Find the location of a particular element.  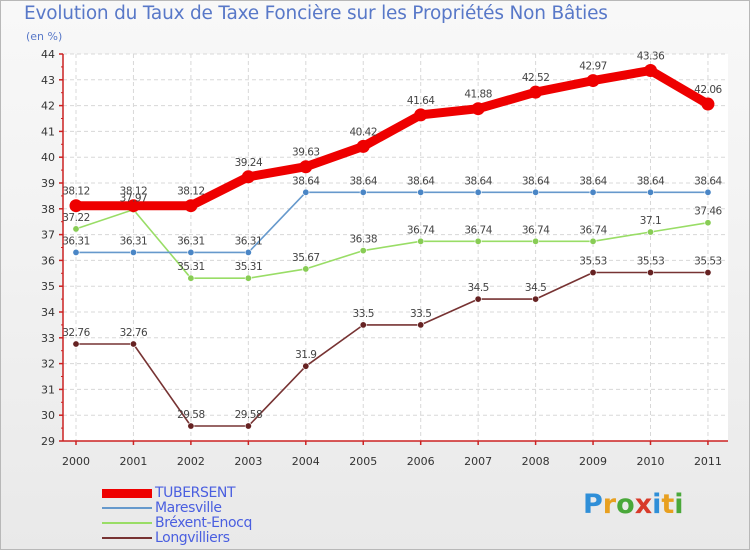

logo-letter: i is located at coordinates (657, 504).